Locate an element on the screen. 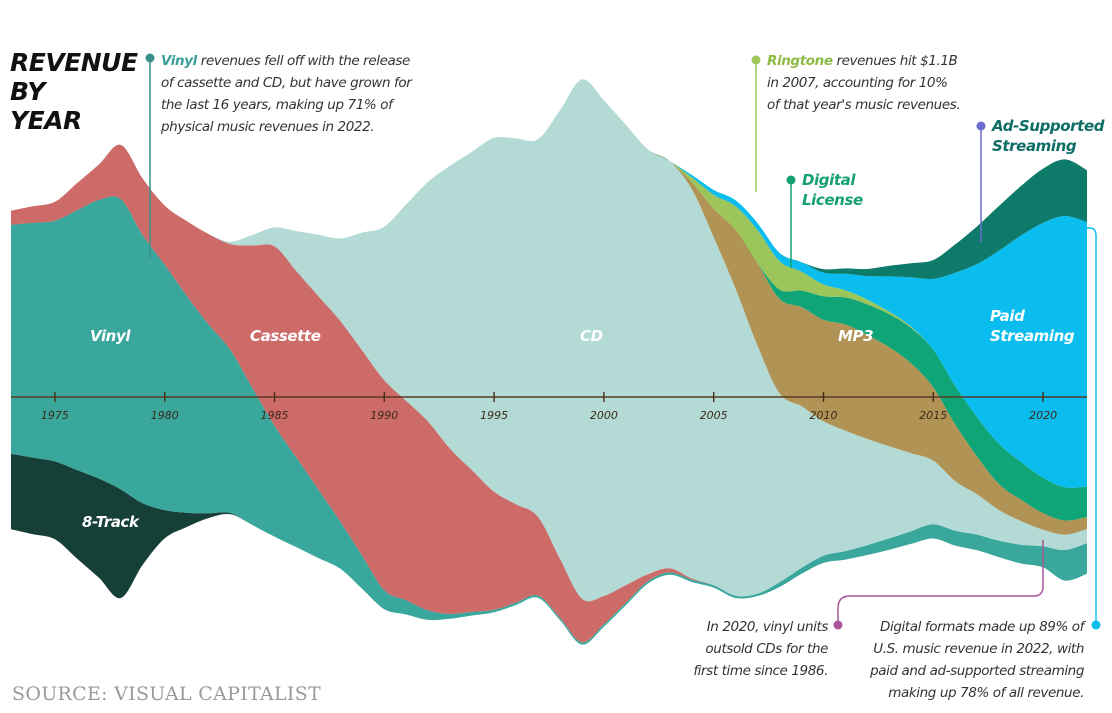  vinyl-2020-leader-line is located at coordinates (940, 582).